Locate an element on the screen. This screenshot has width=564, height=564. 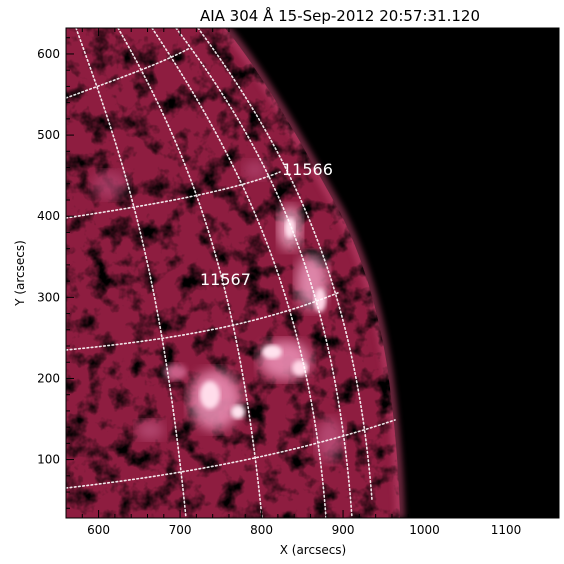
x-tick-label: 1100 is located at coordinates (506, 530).